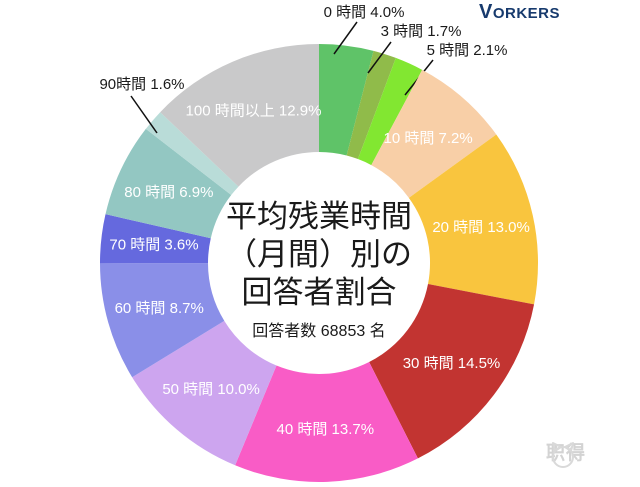 The height and width of the screenshot is (487, 640). I want to click on slice-label-10: 80 時間 6.9%, so click(168, 192).